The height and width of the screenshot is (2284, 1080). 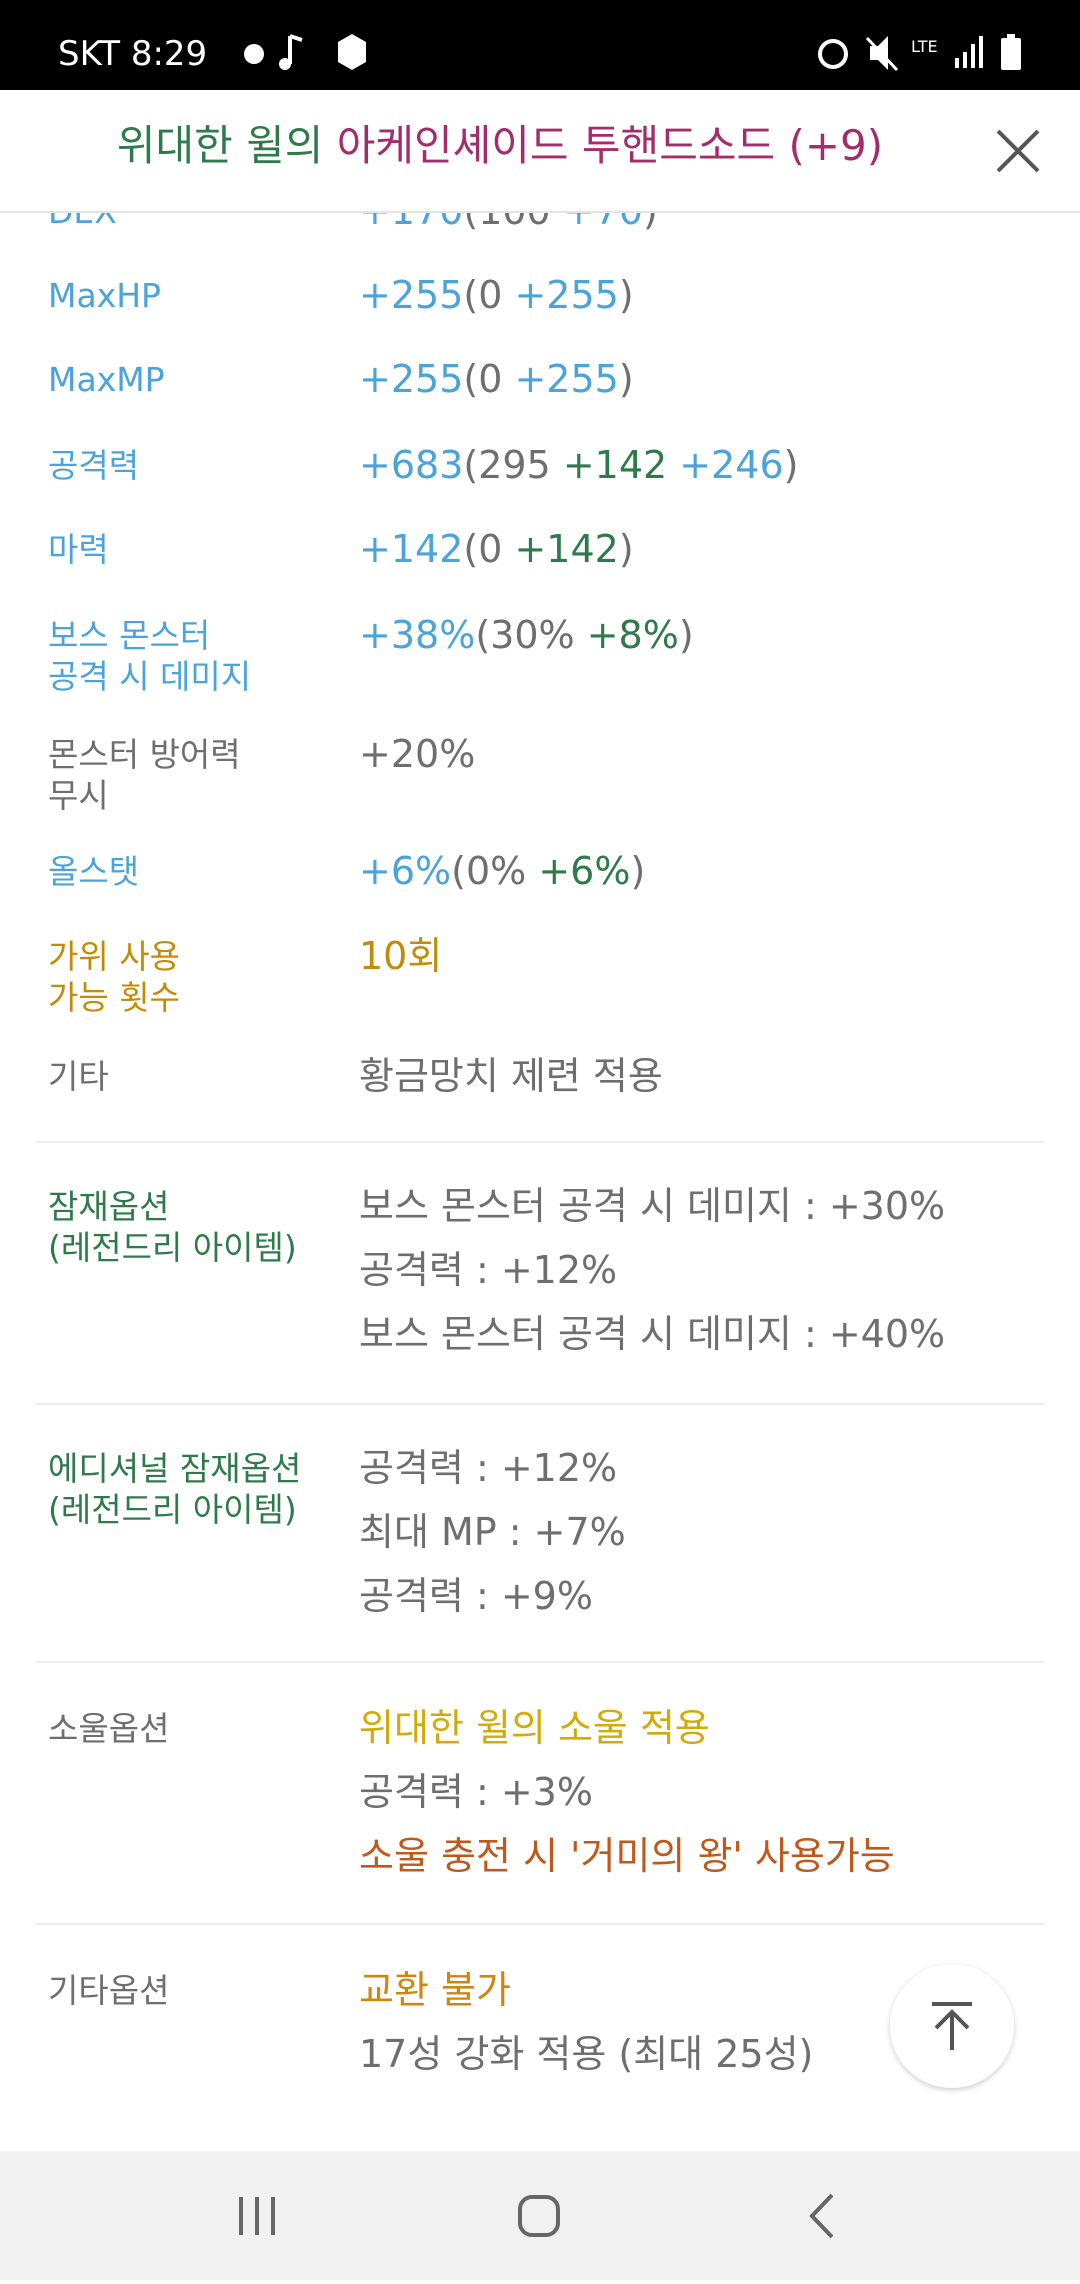 What do you see at coordinates (144, 775) in the screenshot?
I see `row-label: 몬스터 방어력 무시` at bounding box center [144, 775].